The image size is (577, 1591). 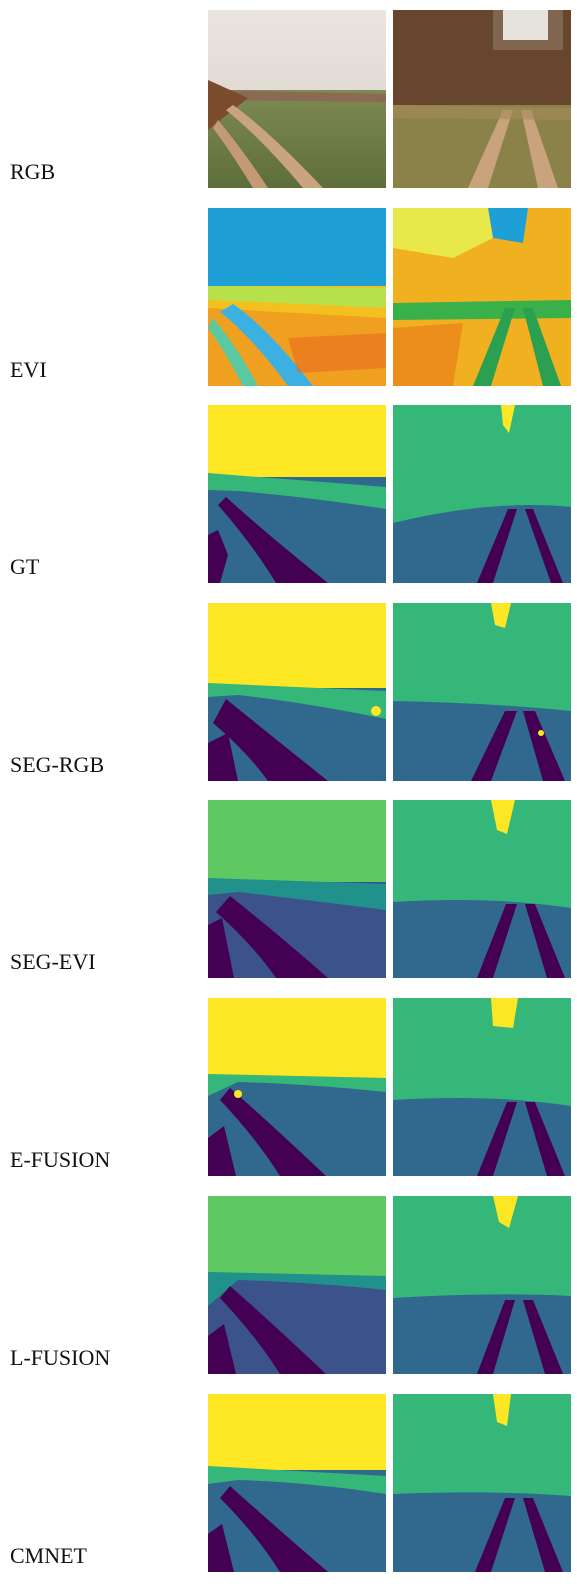 I want to click on rgb-field-photo, so click(x=297, y=99).